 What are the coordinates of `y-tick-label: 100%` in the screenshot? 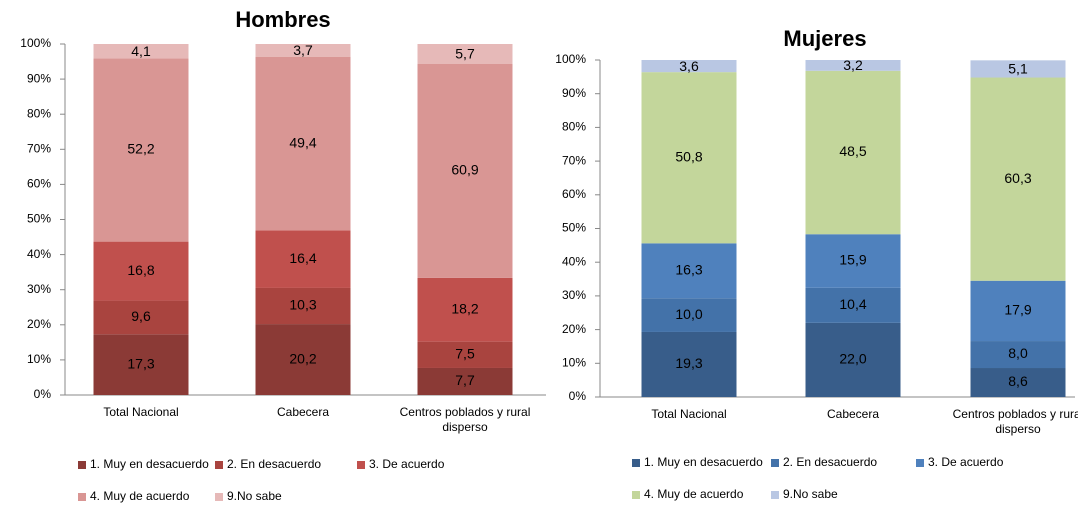 It's located at (35, 43).